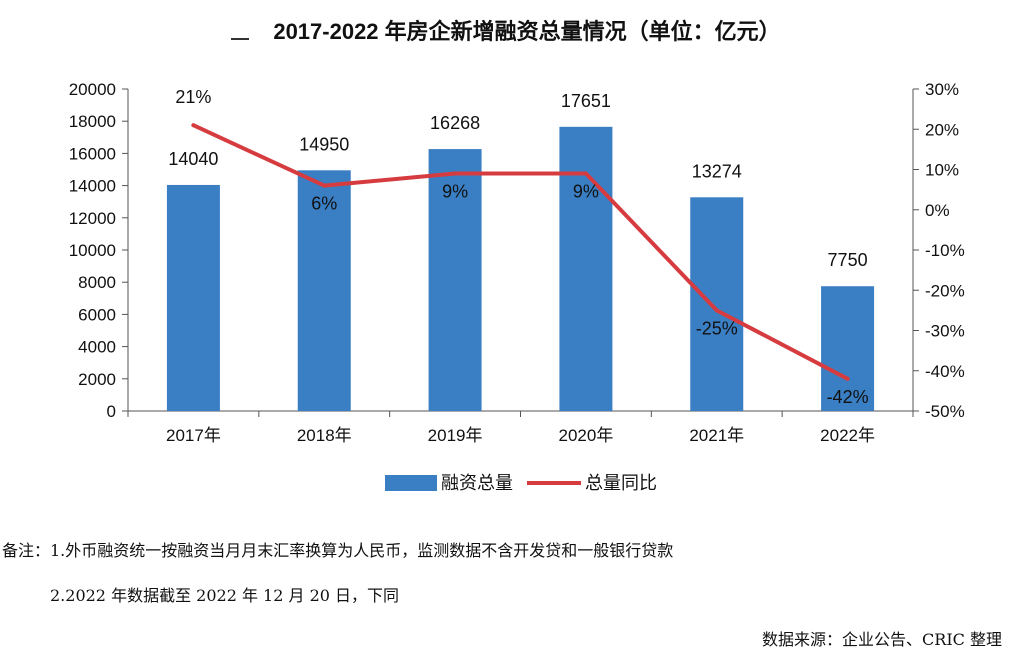 The height and width of the screenshot is (657, 1012). I want to click on left-tick-label: 16000, so click(92, 153).